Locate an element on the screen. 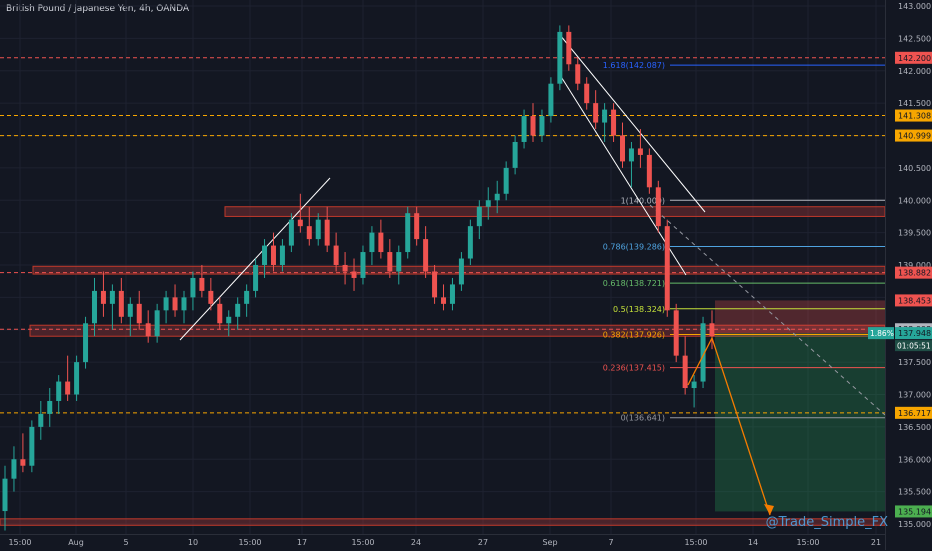 The height and width of the screenshot is (551, 932). projection-arrow is located at coordinates (730, 426).